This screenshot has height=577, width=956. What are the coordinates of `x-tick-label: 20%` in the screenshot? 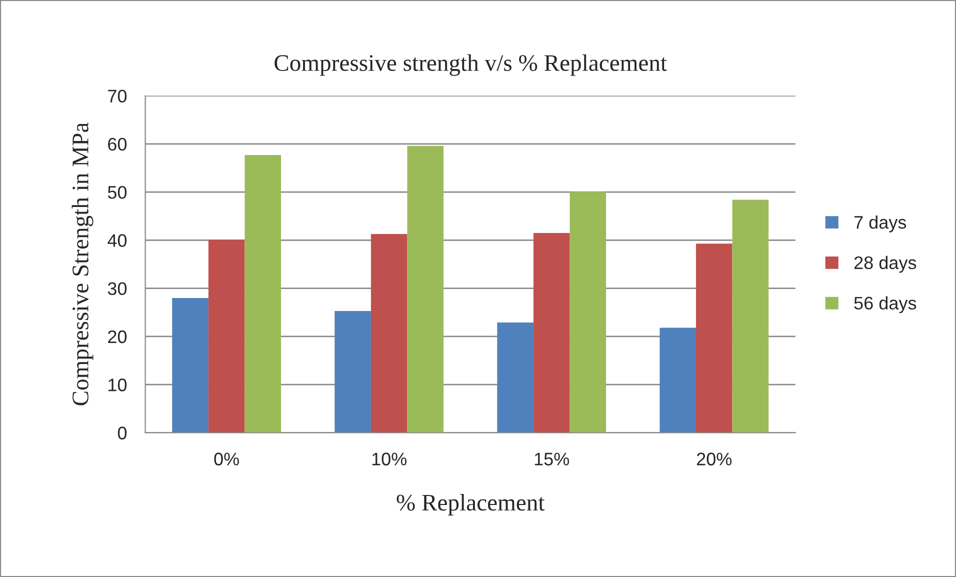 It's located at (714, 459).